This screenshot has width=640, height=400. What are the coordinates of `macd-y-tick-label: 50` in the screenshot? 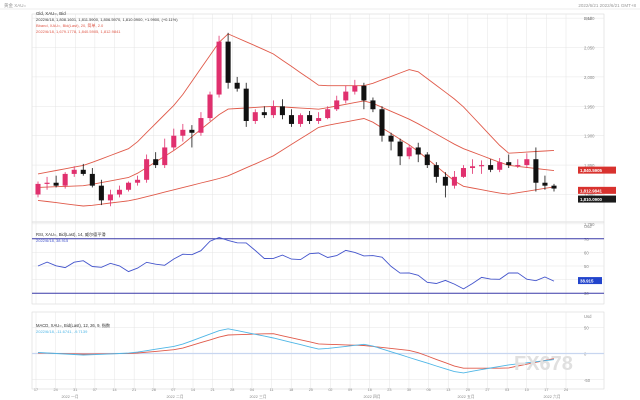 It's located at (586, 327).